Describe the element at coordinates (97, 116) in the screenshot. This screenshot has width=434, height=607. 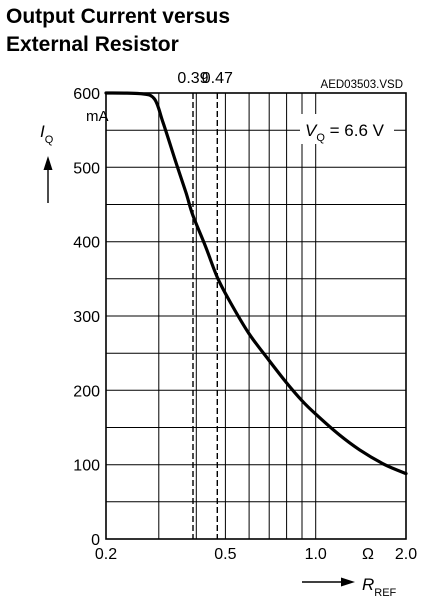
I see `y-unit: mA` at that location.